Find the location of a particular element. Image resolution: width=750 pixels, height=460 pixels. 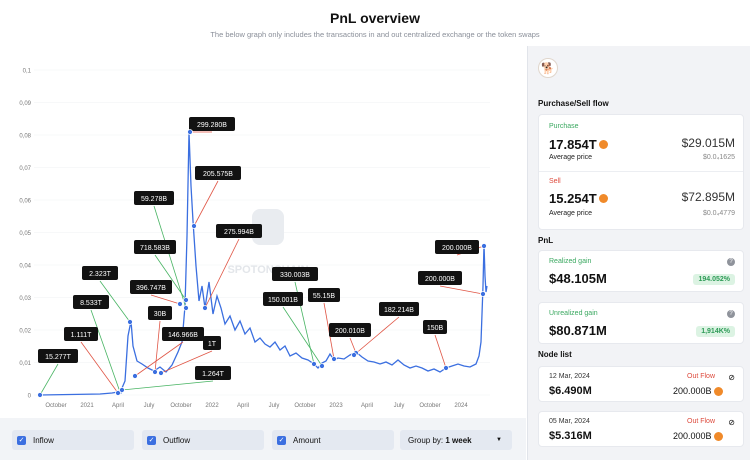

group-by-prefix: Group by: is located at coordinates (426, 440).